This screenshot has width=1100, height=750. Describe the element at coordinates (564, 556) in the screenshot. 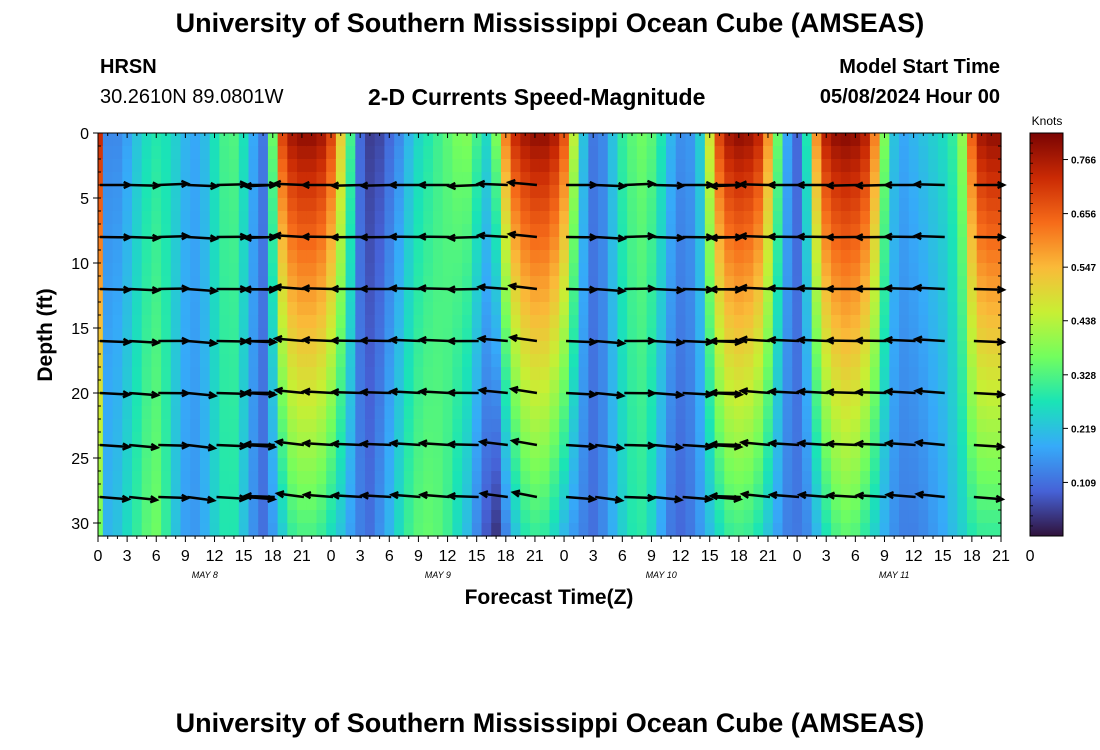

I see `x-tick-label: 0` at that location.